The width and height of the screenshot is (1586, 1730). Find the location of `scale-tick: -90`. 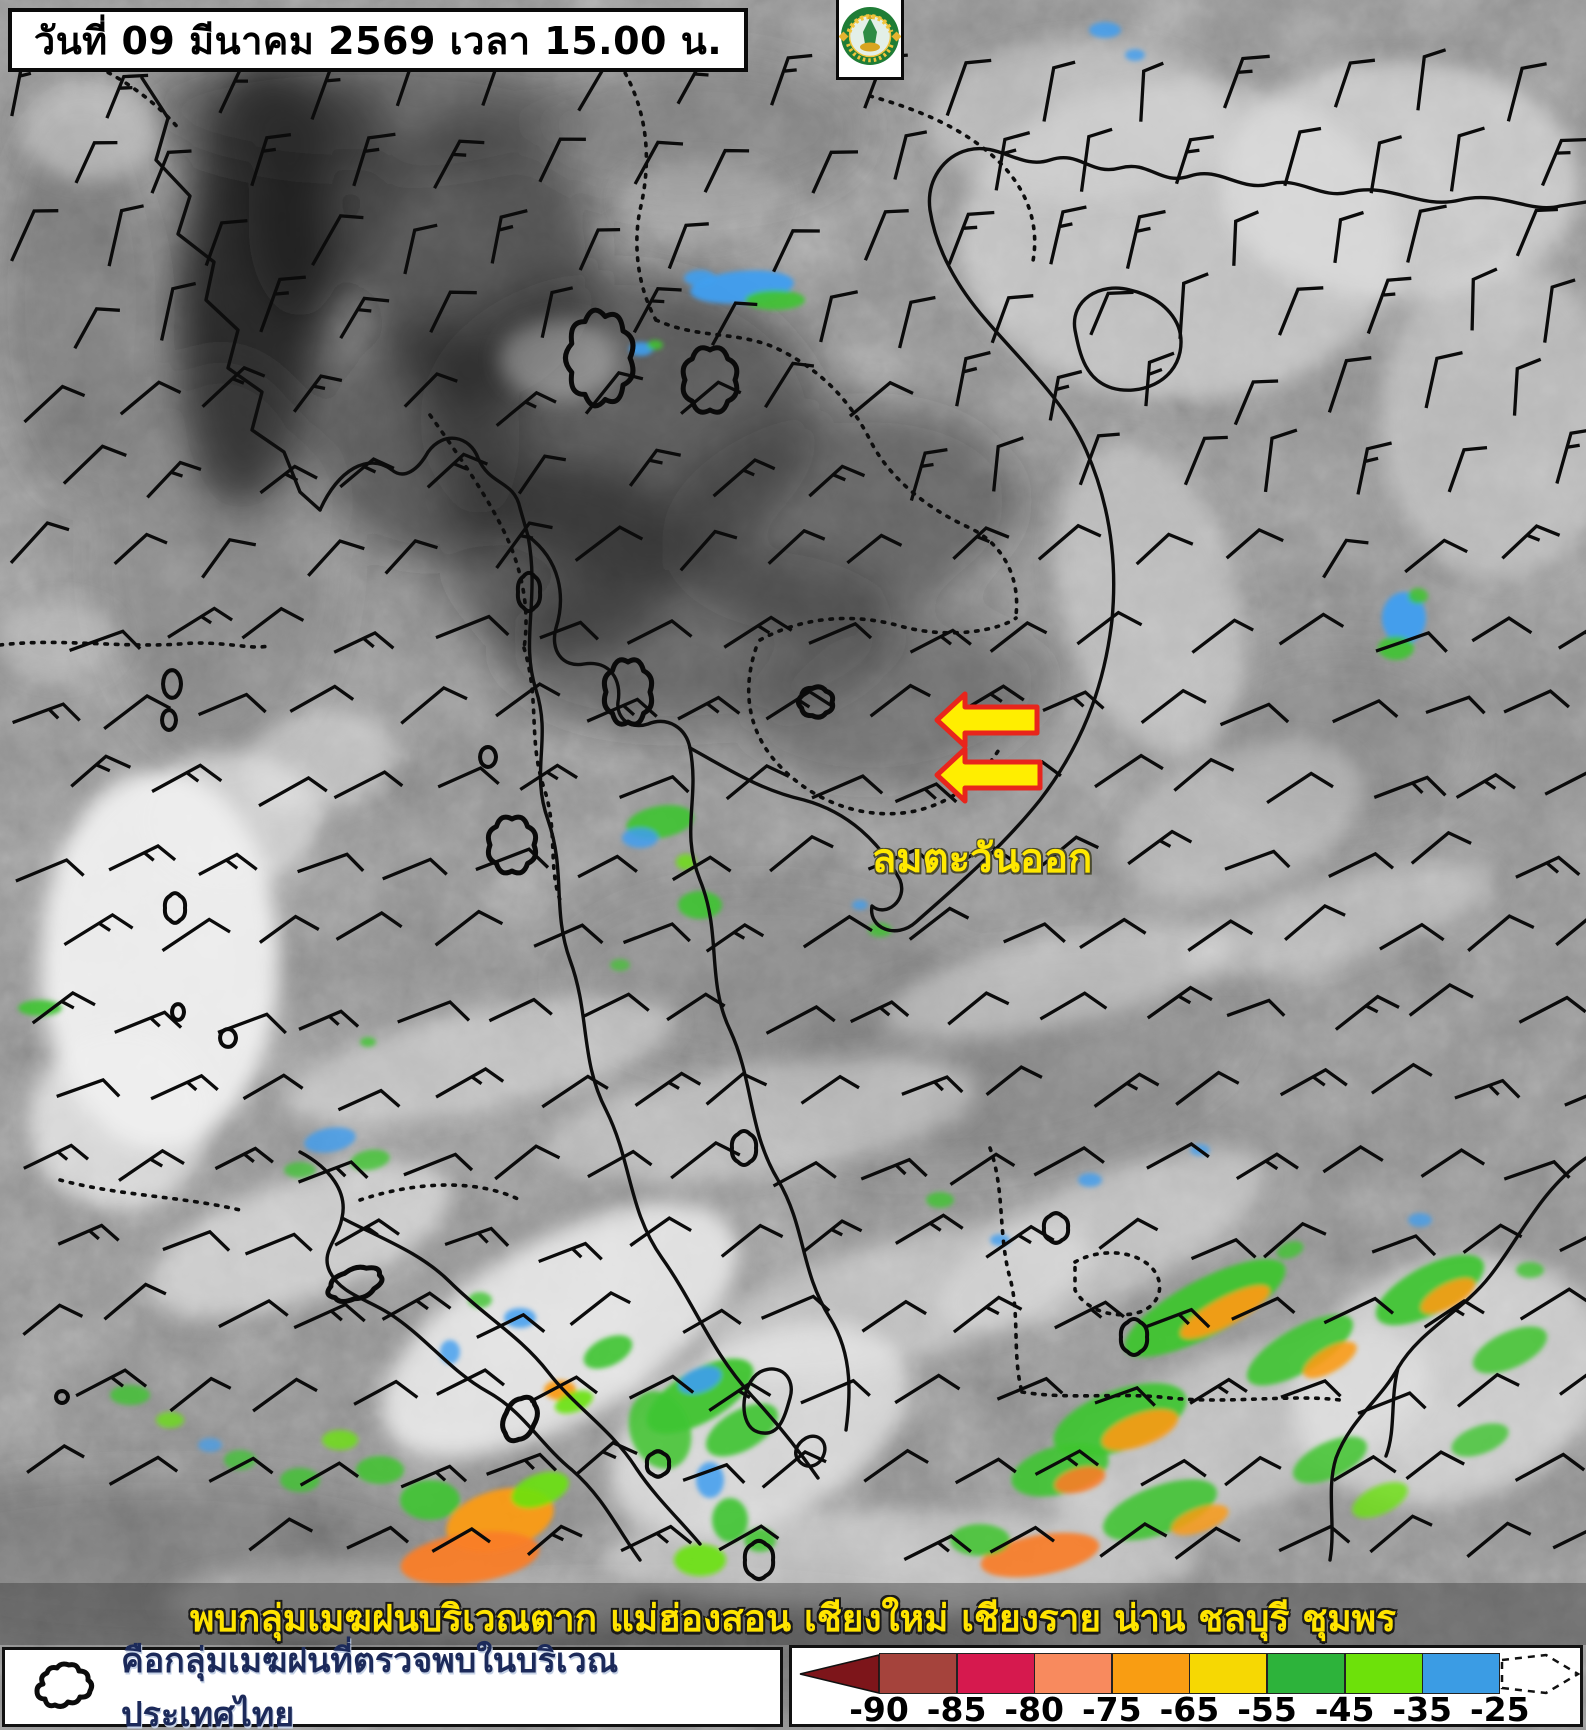

scale-tick: -90 is located at coordinates (879, 1709).